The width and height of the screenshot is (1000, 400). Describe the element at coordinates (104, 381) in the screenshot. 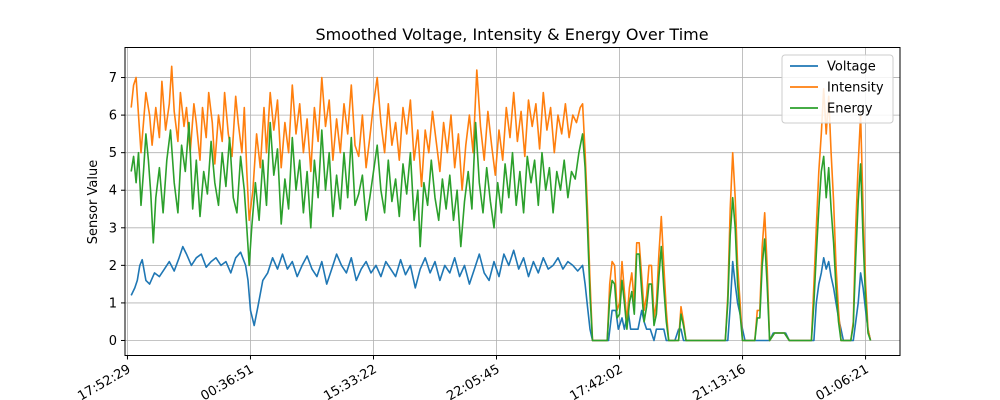

I see `x-tick-label: 17:52:29` at that location.